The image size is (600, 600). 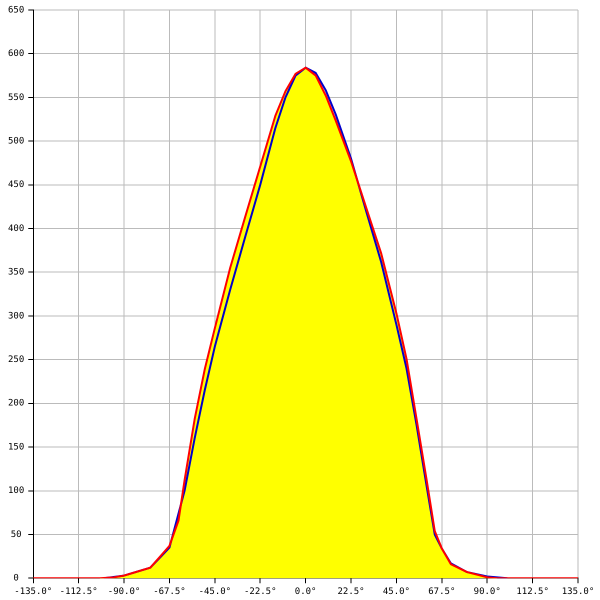 What do you see at coordinates (16, 229) in the screenshot?
I see `y-tick-label: 400` at bounding box center [16, 229].